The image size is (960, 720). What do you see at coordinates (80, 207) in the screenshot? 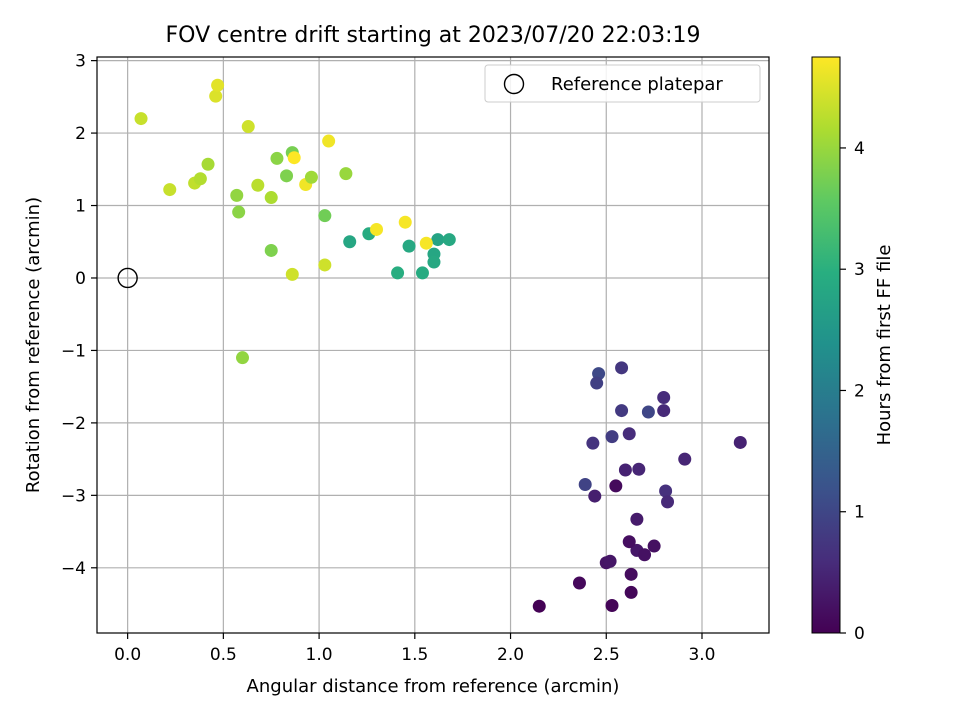
I see `y-tick-label: 1` at bounding box center [80, 207].